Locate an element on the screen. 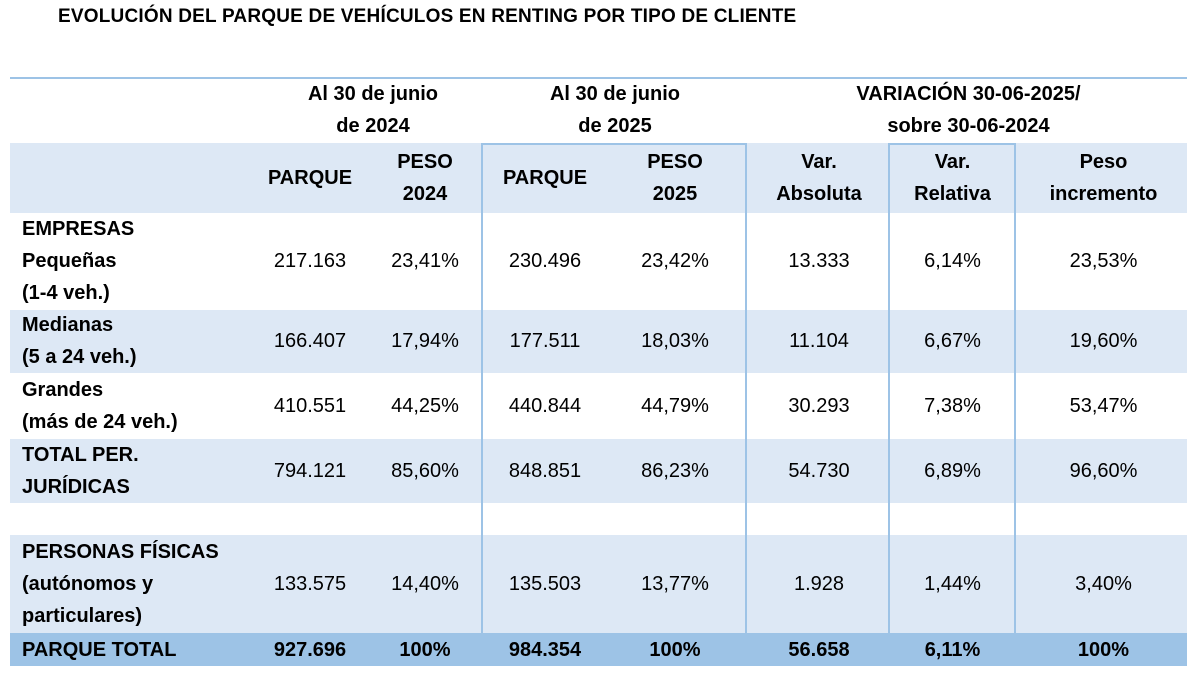 The height and width of the screenshot is (679, 1200). row-label: PARQUE TOTAL is located at coordinates (99, 649).